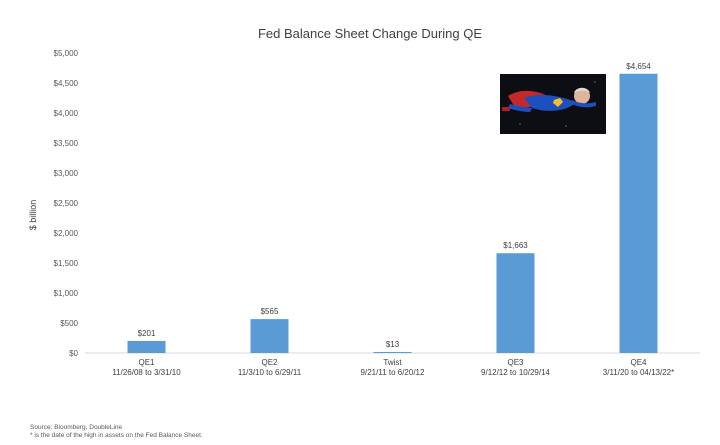 This screenshot has height=445, width=720. Describe the element at coordinates (638, 213) in the screenshot. I see `bar-qe4` at that location.